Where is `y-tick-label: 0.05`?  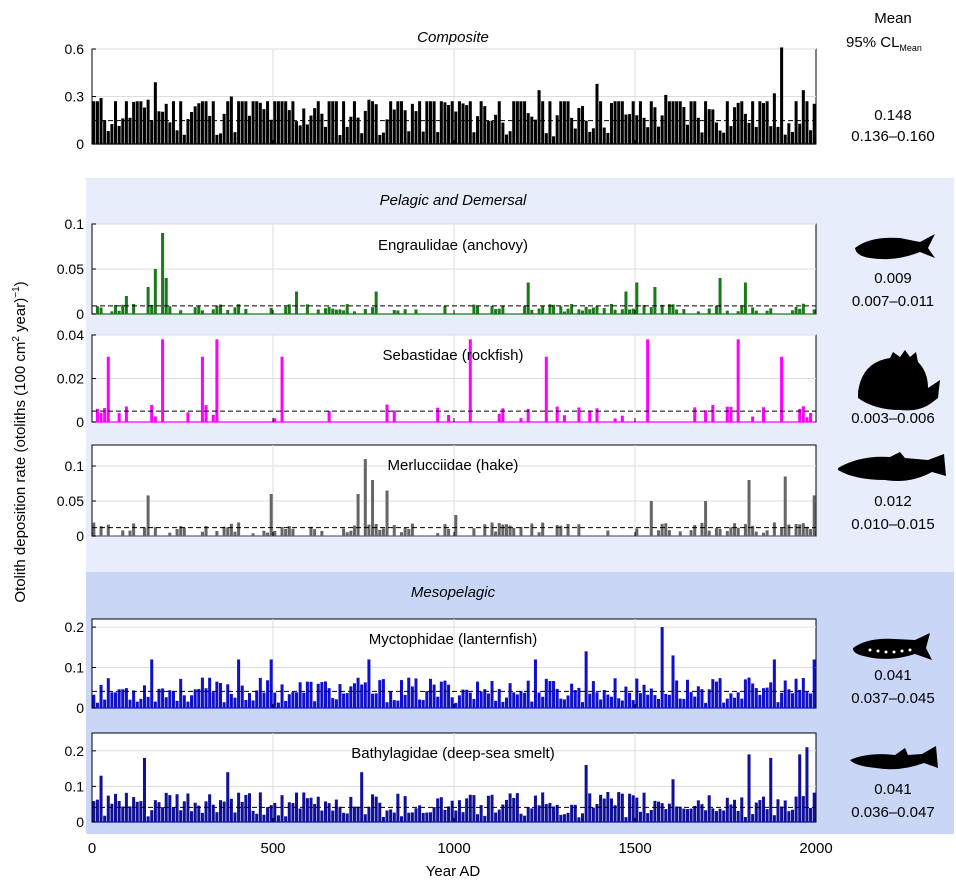
y-tick-label: 0.05 is located at coordinates (70, 269).